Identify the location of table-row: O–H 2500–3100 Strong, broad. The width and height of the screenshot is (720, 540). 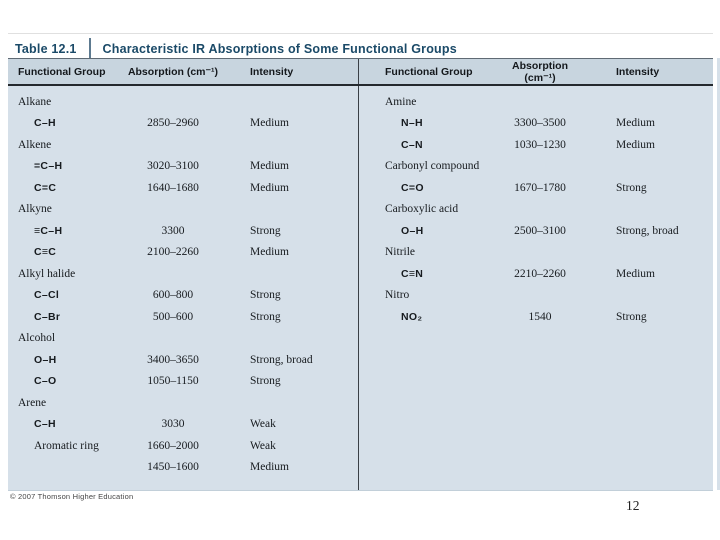
(536, 231).